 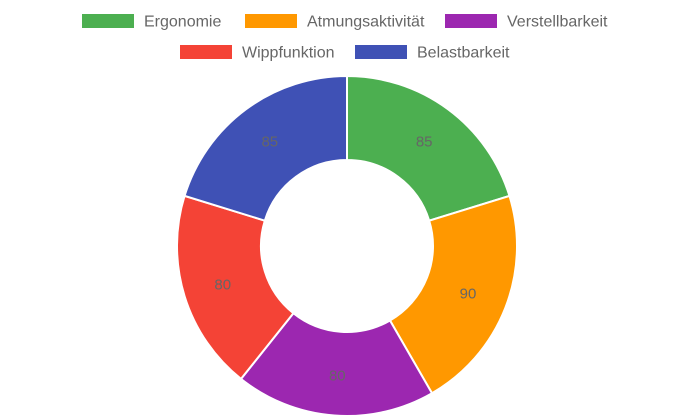 I want to click on legend-label-1: Atmungsaktivität, so click(x=366, y=22).